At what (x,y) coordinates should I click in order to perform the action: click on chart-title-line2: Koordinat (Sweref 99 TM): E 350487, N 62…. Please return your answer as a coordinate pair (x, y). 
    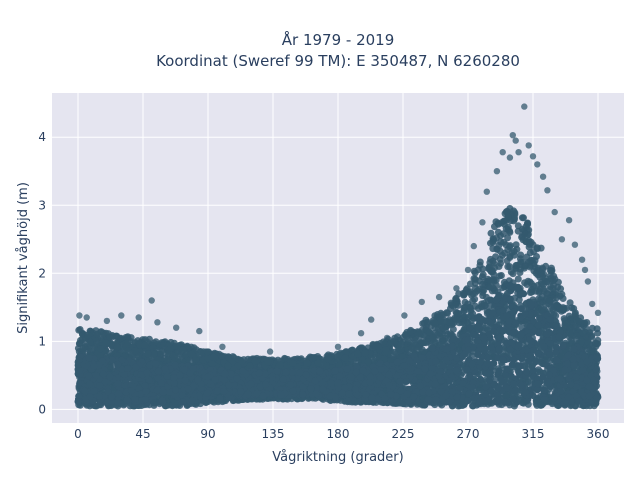
    Looking at the image, I should click on (338, 61).